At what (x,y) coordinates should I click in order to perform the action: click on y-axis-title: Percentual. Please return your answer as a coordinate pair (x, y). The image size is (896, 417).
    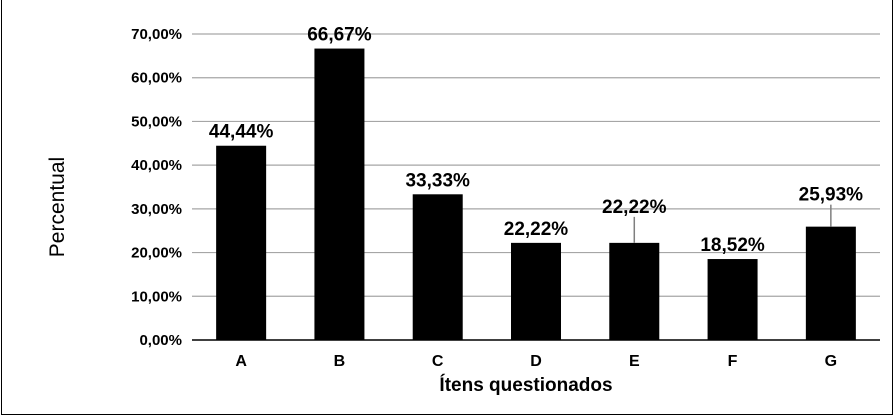
    Looking at the image, I should click on (57, 207).